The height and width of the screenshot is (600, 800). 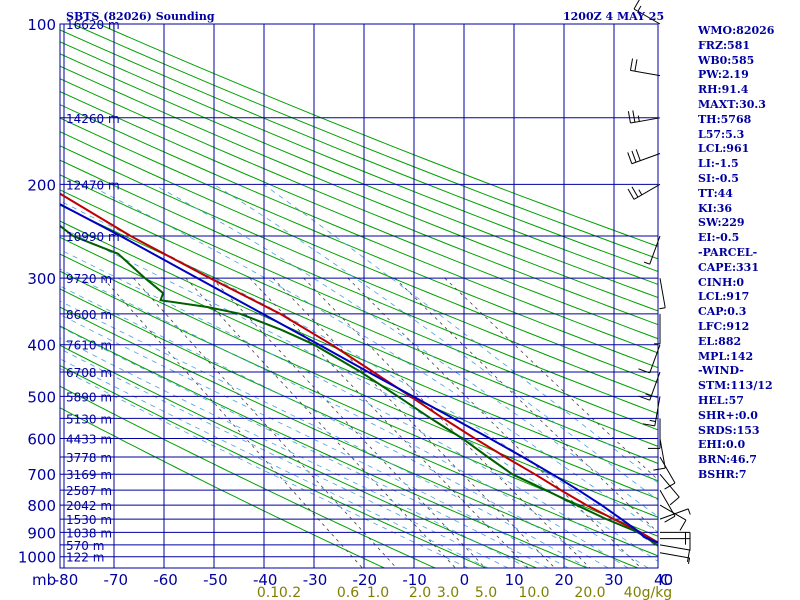 I want to click on stat-item: HEL:57, so click(x=721, y=400).